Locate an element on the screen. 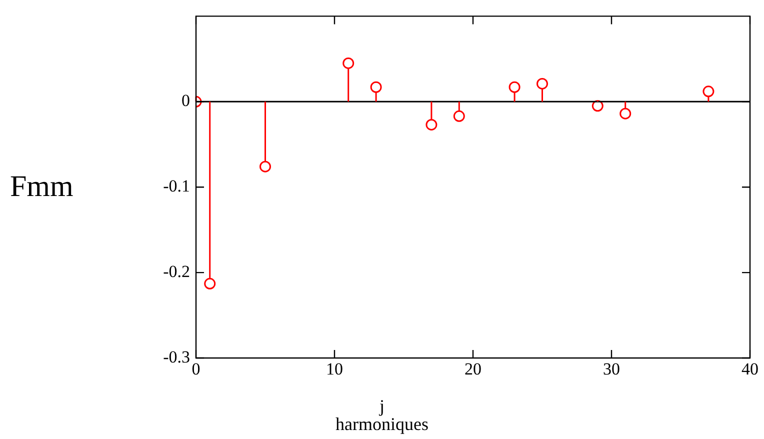  x-axis-title: j is located at coordinates (382, 406).